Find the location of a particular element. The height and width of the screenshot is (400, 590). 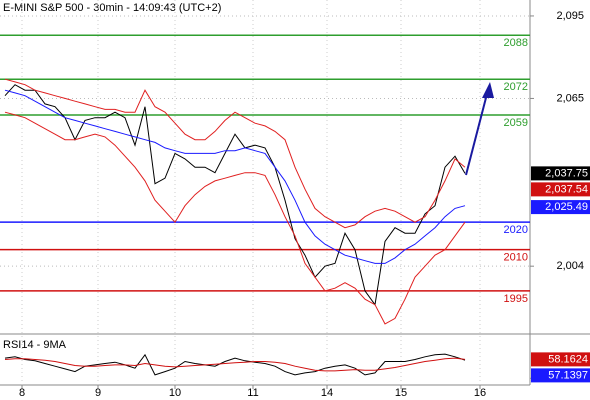

price-badge-label: 2,037.75 is located at coordinates (566, 173).